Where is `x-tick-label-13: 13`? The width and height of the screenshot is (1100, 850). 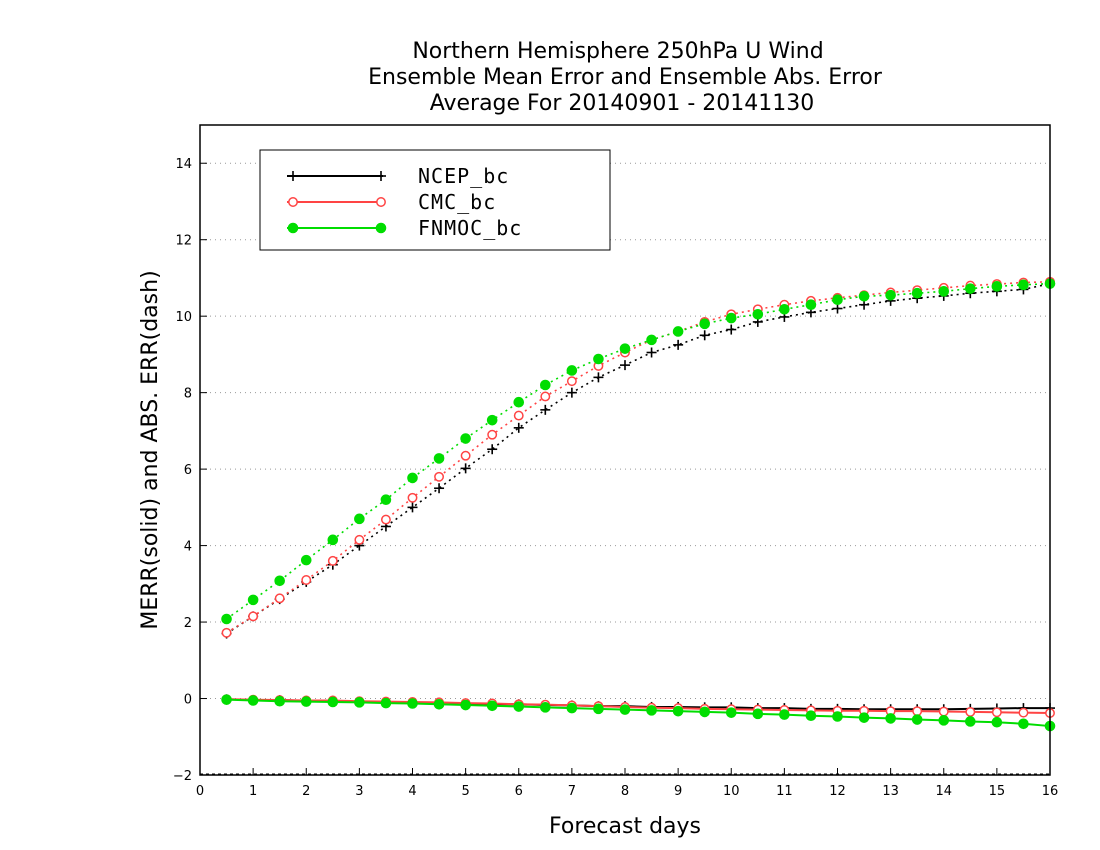 x-tick-label-13: 13 is located at coordinates (890, 791).